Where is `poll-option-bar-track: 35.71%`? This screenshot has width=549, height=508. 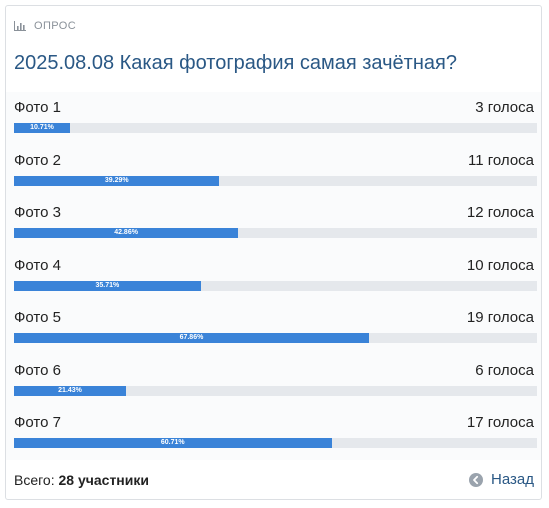 poll-option-bar-track: 35.71% is located at coordinates (275, 285).